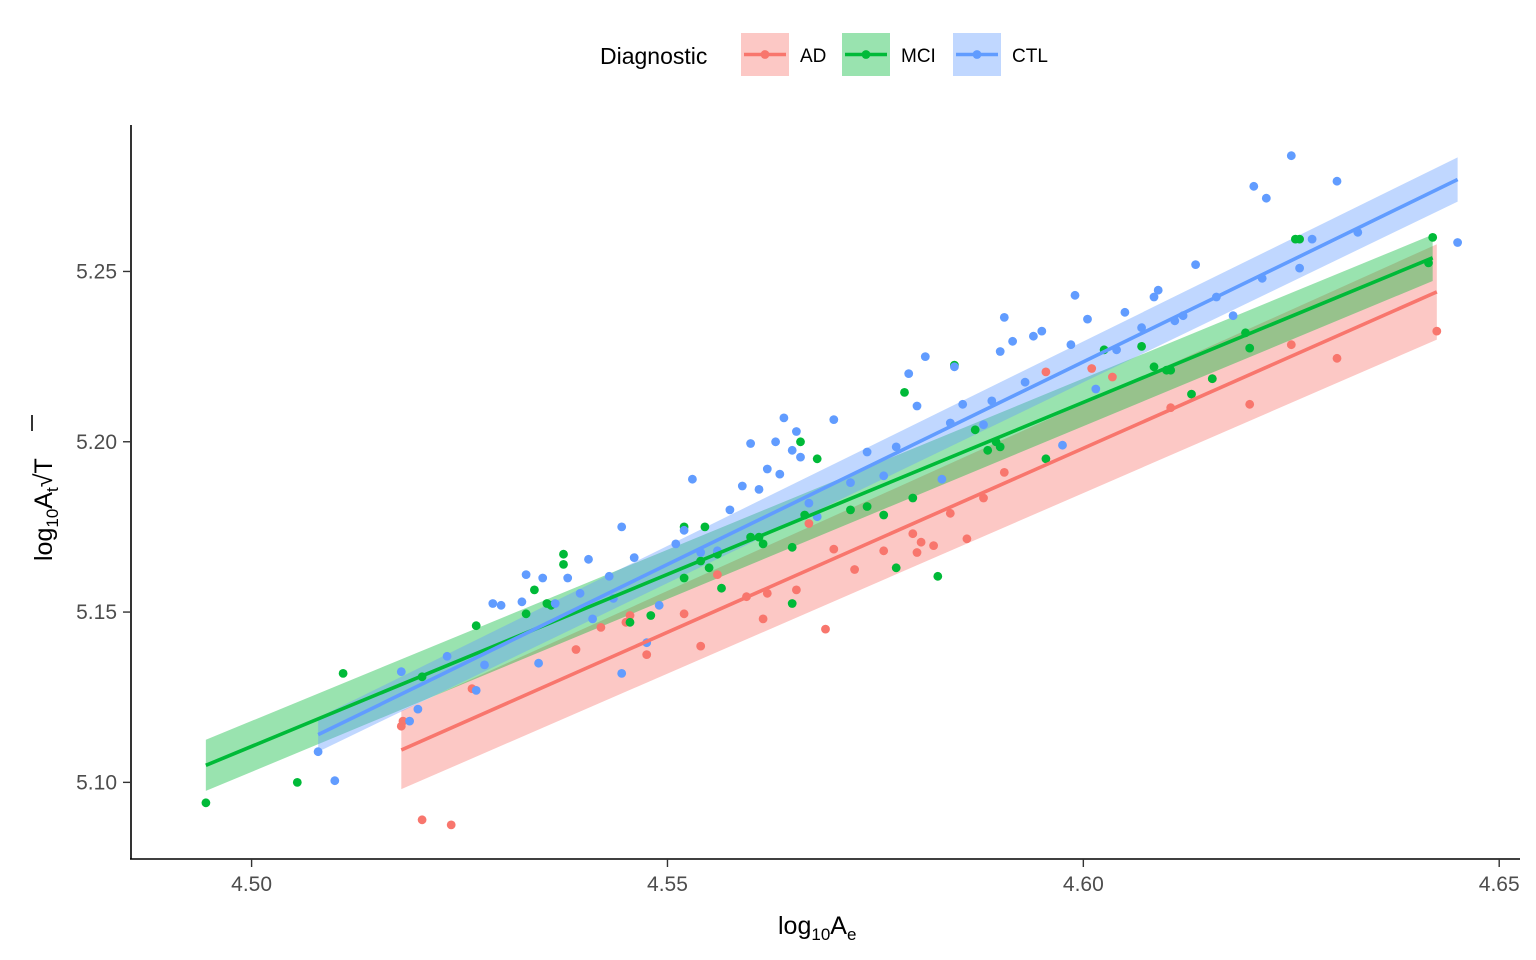 The height and width of the screenshot is (960, 1536). What do you see at coordinates (44, 500) in the screenshot?
I see `y-axis-title-var: A` at bounding box center [44, 500].